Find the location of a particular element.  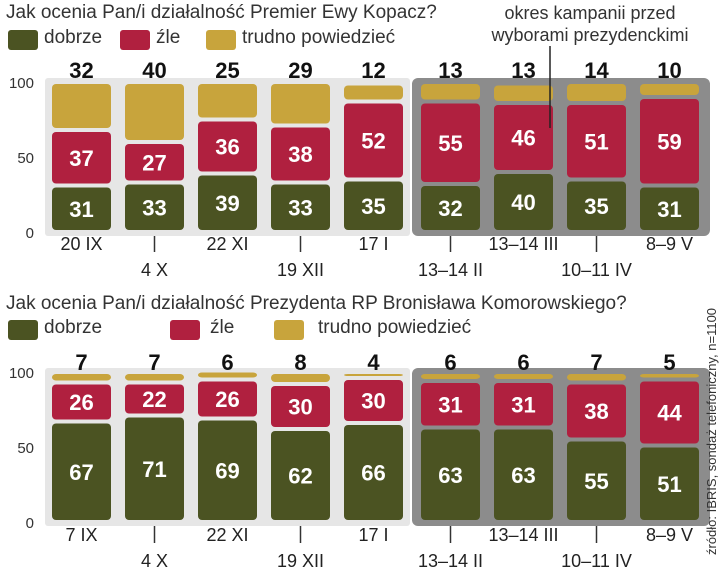

chart1-label-0-5: 32 is located at coordinates (450, 208).